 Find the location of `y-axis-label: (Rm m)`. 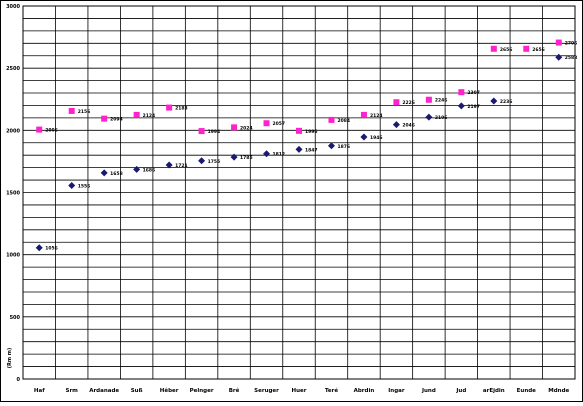

y-axis-label: (Rm m) is located at coordinates (10, 358).